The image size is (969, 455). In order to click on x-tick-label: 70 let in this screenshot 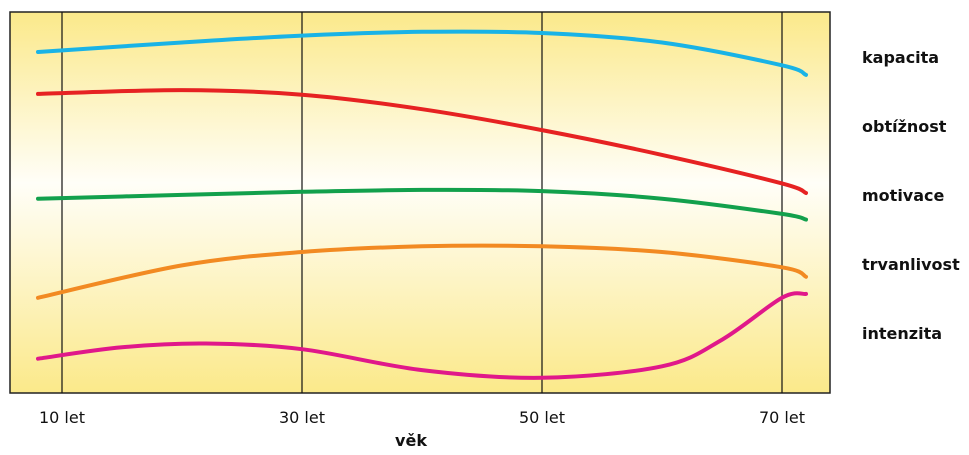, I will do `click(782, 417)`.